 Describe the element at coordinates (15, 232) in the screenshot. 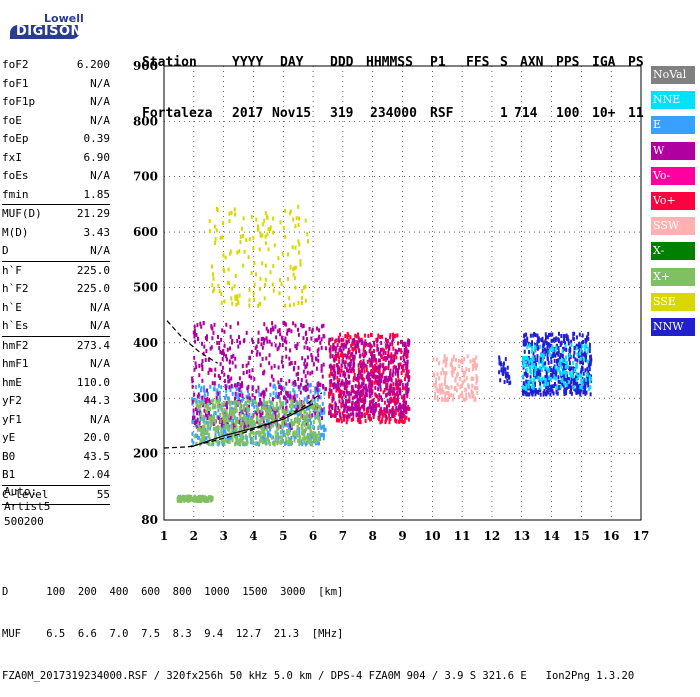

I see `param-label: M(D)` at that location.